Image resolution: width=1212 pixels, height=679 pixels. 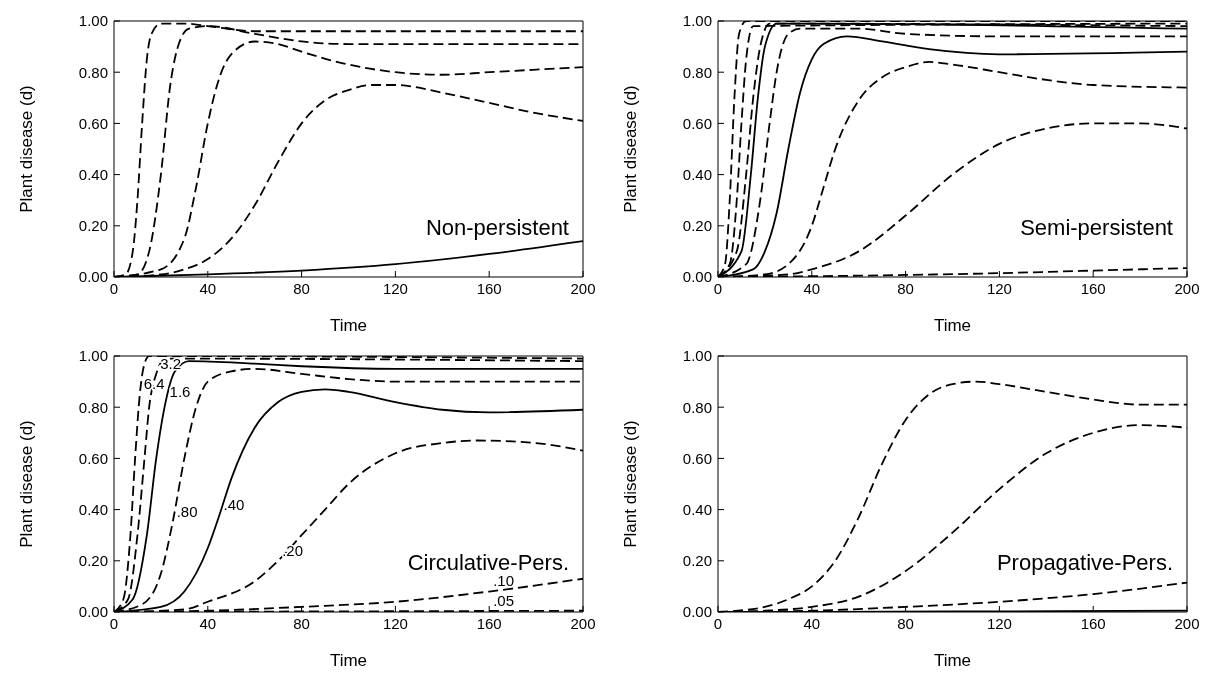 I want to click on annotation: .20, so click(x=293, y=550).